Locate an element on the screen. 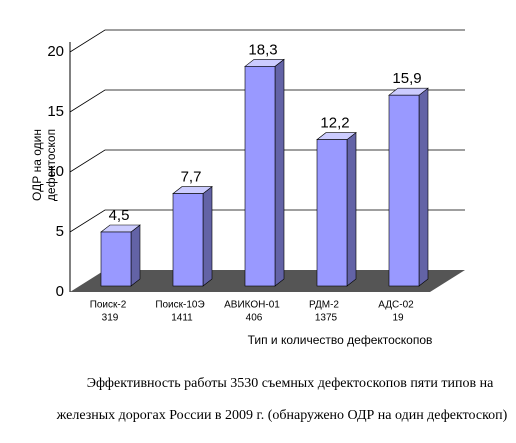  data-label: 4,5 is located at coordinates (119, 215).